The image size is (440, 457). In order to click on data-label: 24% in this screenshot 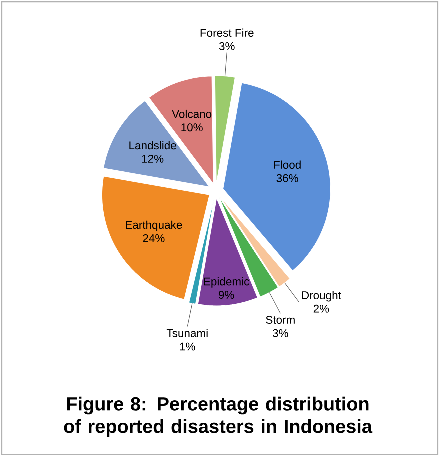, I will do `click(154, 238)`.